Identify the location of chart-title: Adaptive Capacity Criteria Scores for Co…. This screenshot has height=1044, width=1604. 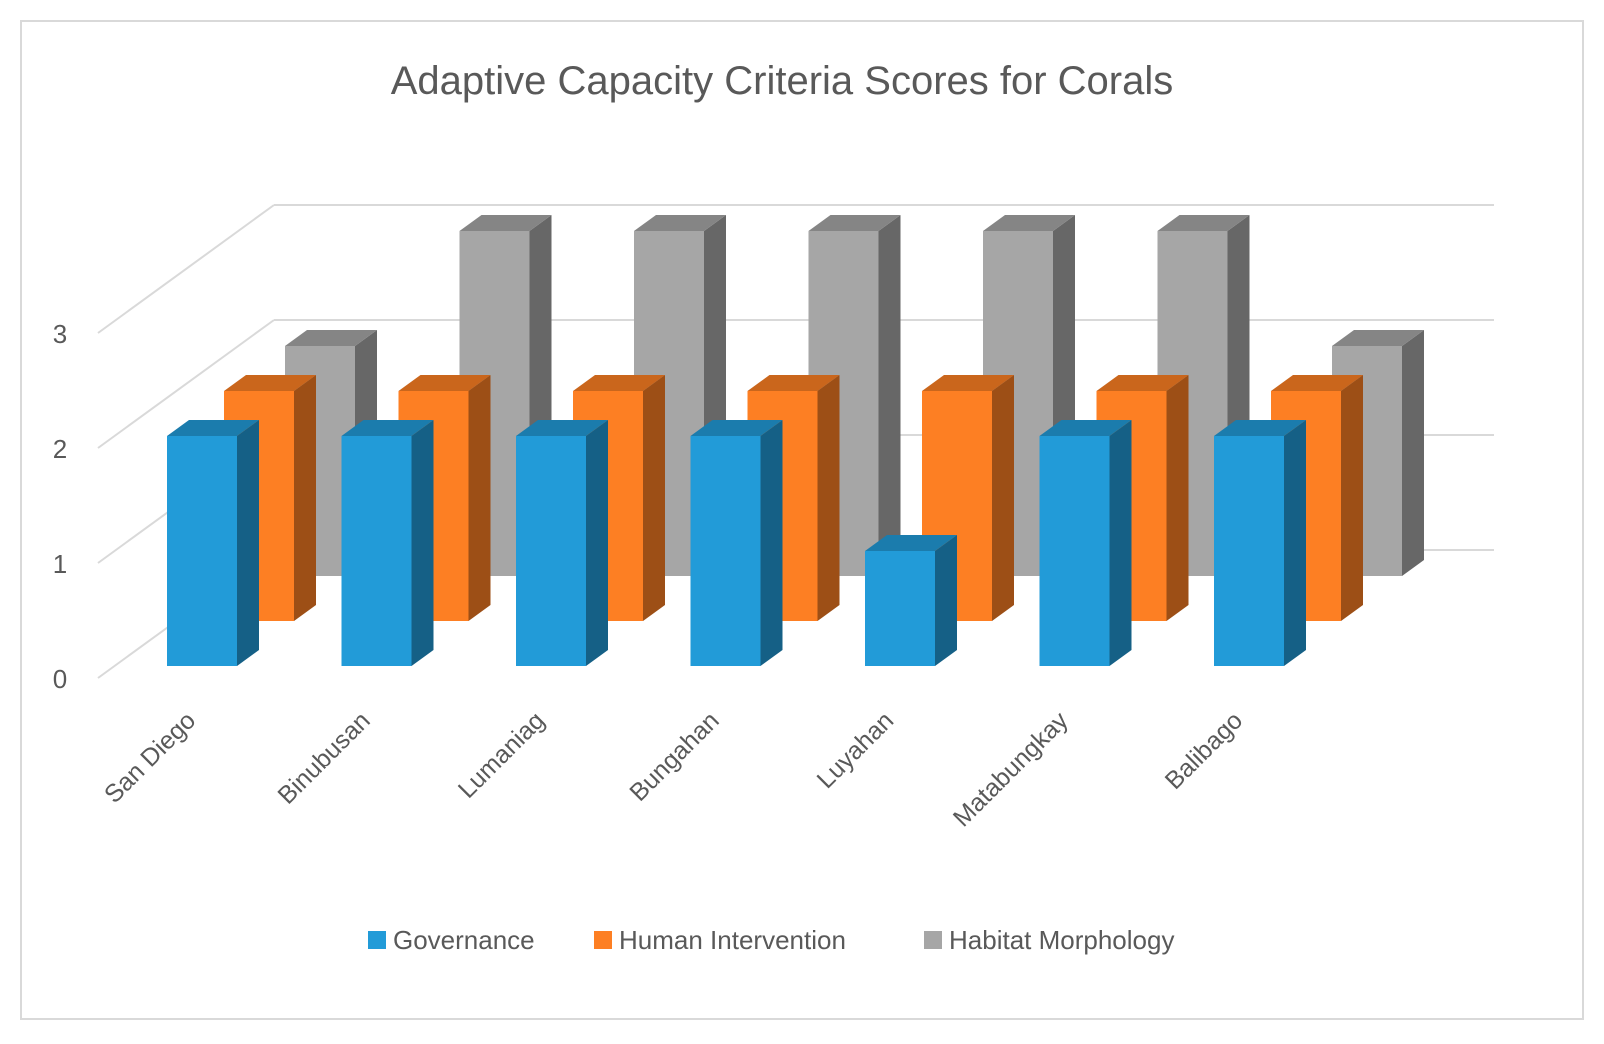
(782, 81).